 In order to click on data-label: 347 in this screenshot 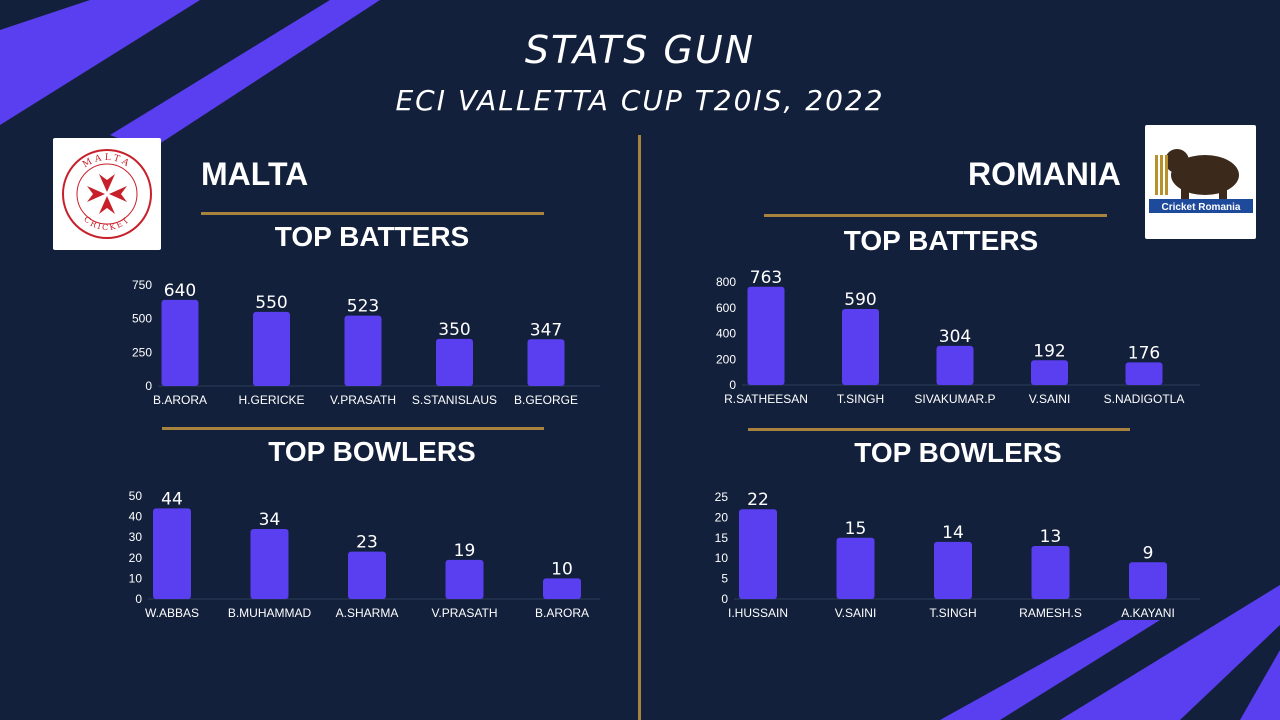, I will do `click(546, 330)`.